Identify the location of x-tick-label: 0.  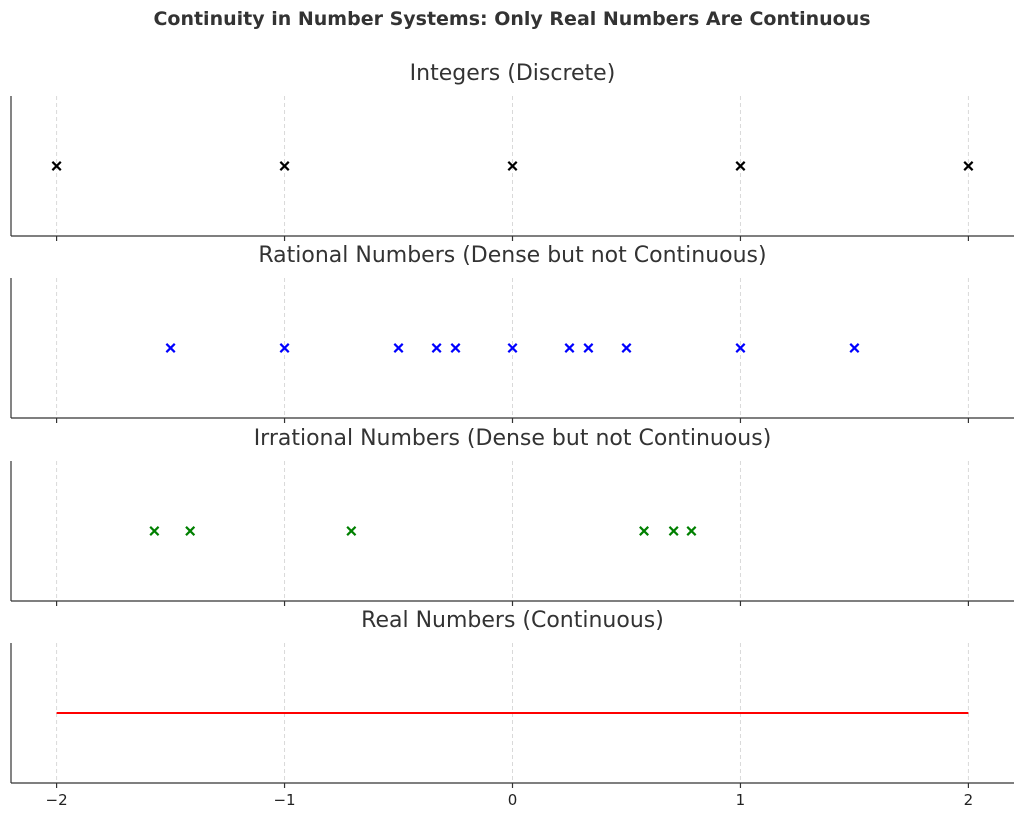
(513, 800).